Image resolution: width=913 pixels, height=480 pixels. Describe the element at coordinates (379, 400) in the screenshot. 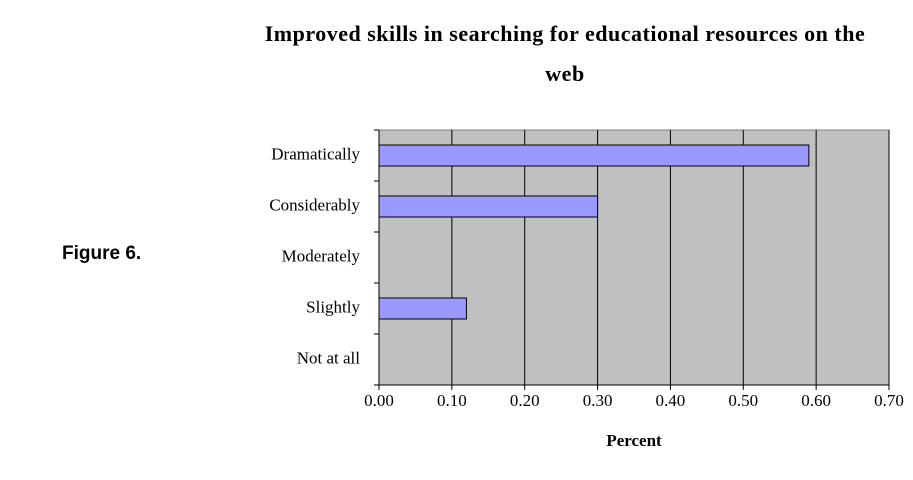

I see `x-tick-label: 0.00` at that location.